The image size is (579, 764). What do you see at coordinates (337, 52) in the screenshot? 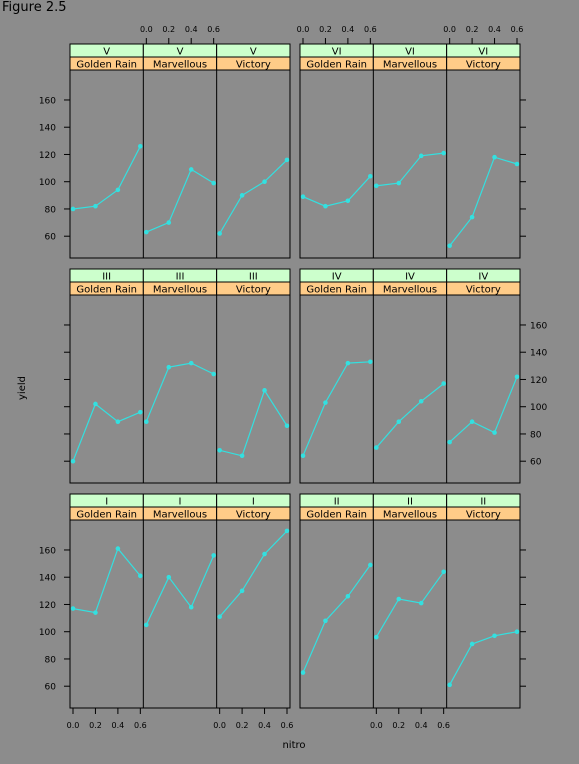
I see `panel-vi-golden-rain-block-label: VI` at bounding box center [337, 52].